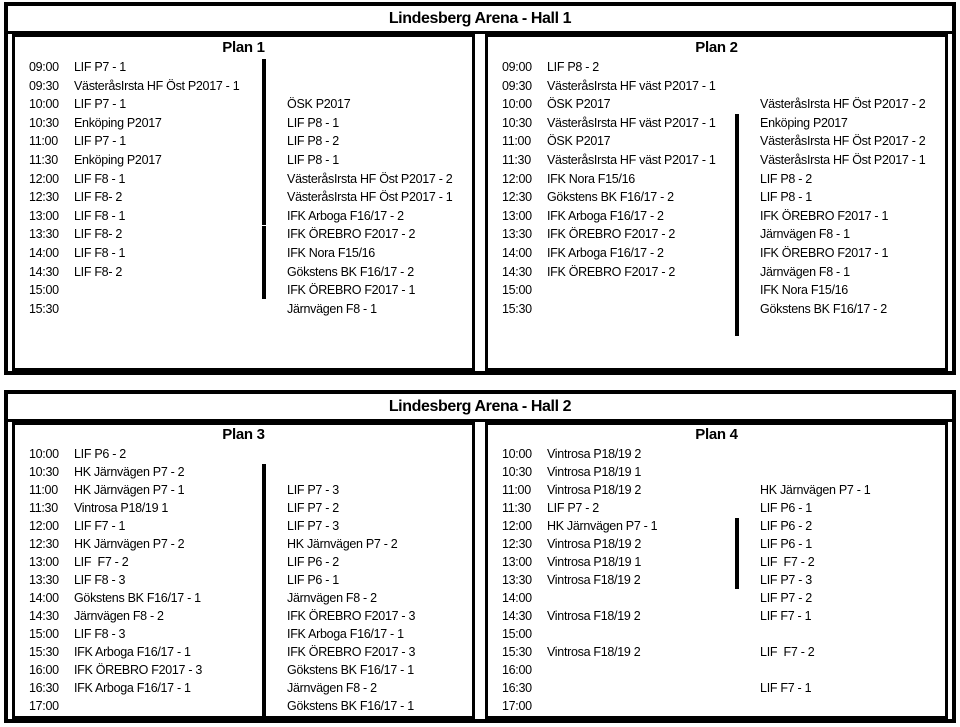  I want to click on schedule-row: 14:30 LIF F8- 2 Järnvägen F8 - 1, so click(243, 289).